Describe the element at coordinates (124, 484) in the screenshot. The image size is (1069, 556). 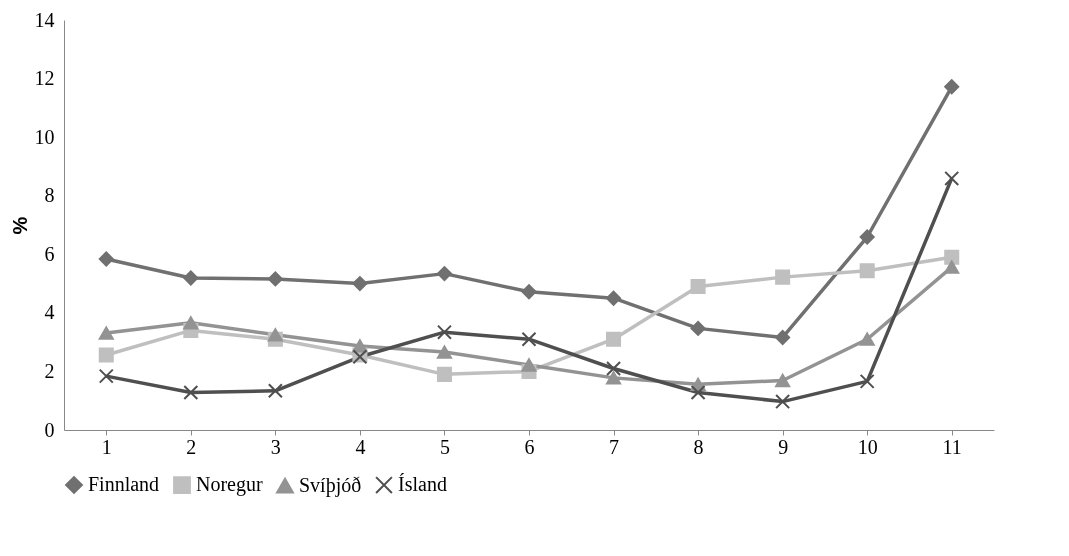
I see `legend-label: Finnland` at that location.